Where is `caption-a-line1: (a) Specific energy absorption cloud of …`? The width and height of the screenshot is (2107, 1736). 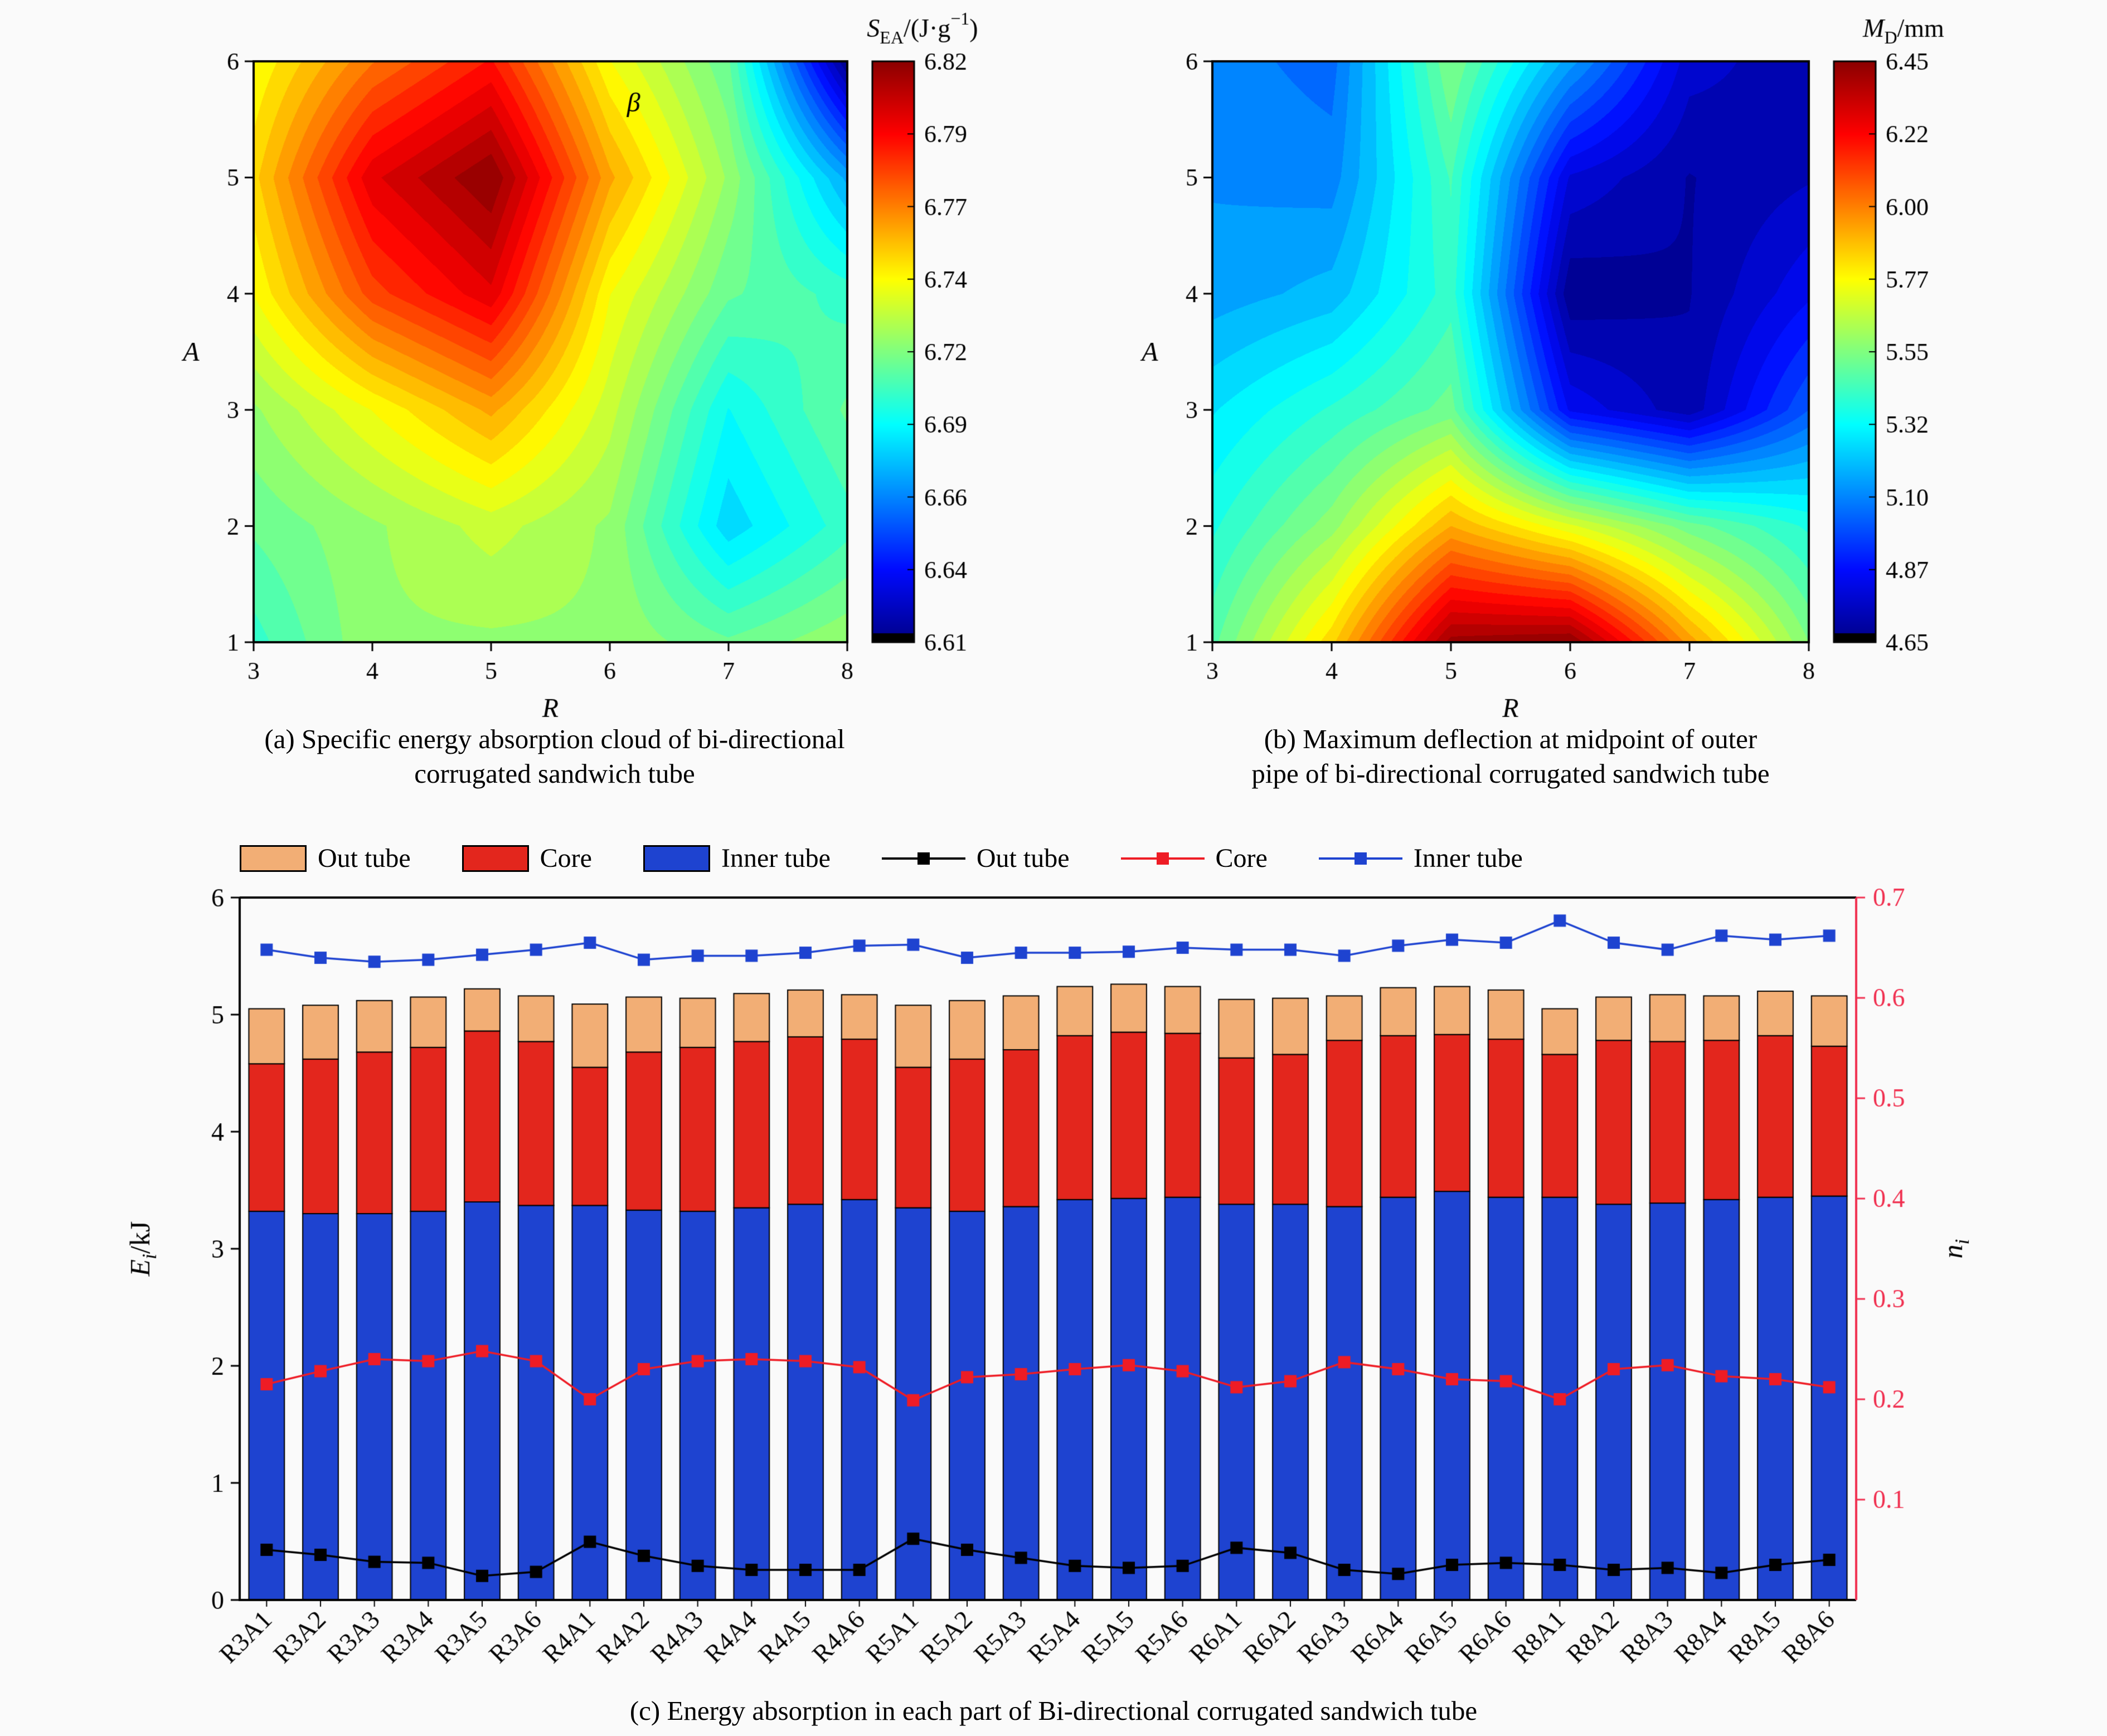
caption-a-line1: (a) Specific energy absorption cloud of … is located at coordinates (554, 739).